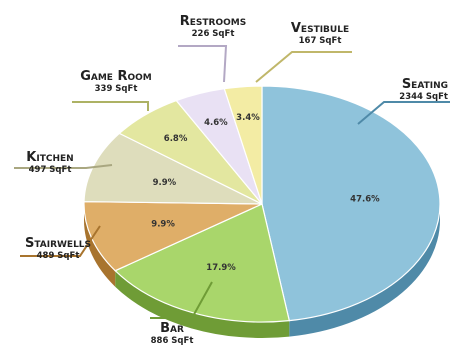 The height and width of the screenshot is (361, 454). Describe the element at coordinates (221, 268) in the screenshot. I see `percent-label-bar: 17.9%` at that location.